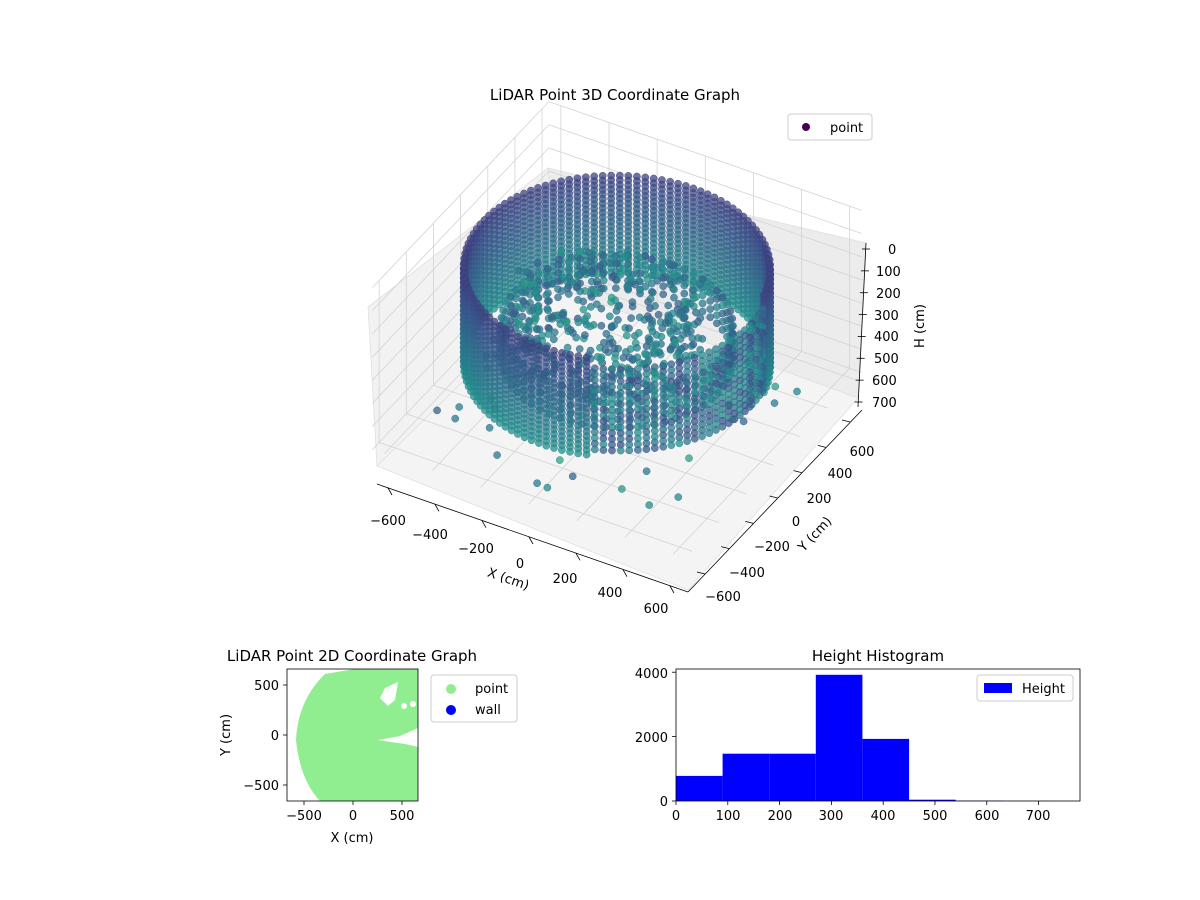 The width and height of the screenshot is (1200, 900). I want to click on histogram-title: Height Histogram, so click(878, 656).